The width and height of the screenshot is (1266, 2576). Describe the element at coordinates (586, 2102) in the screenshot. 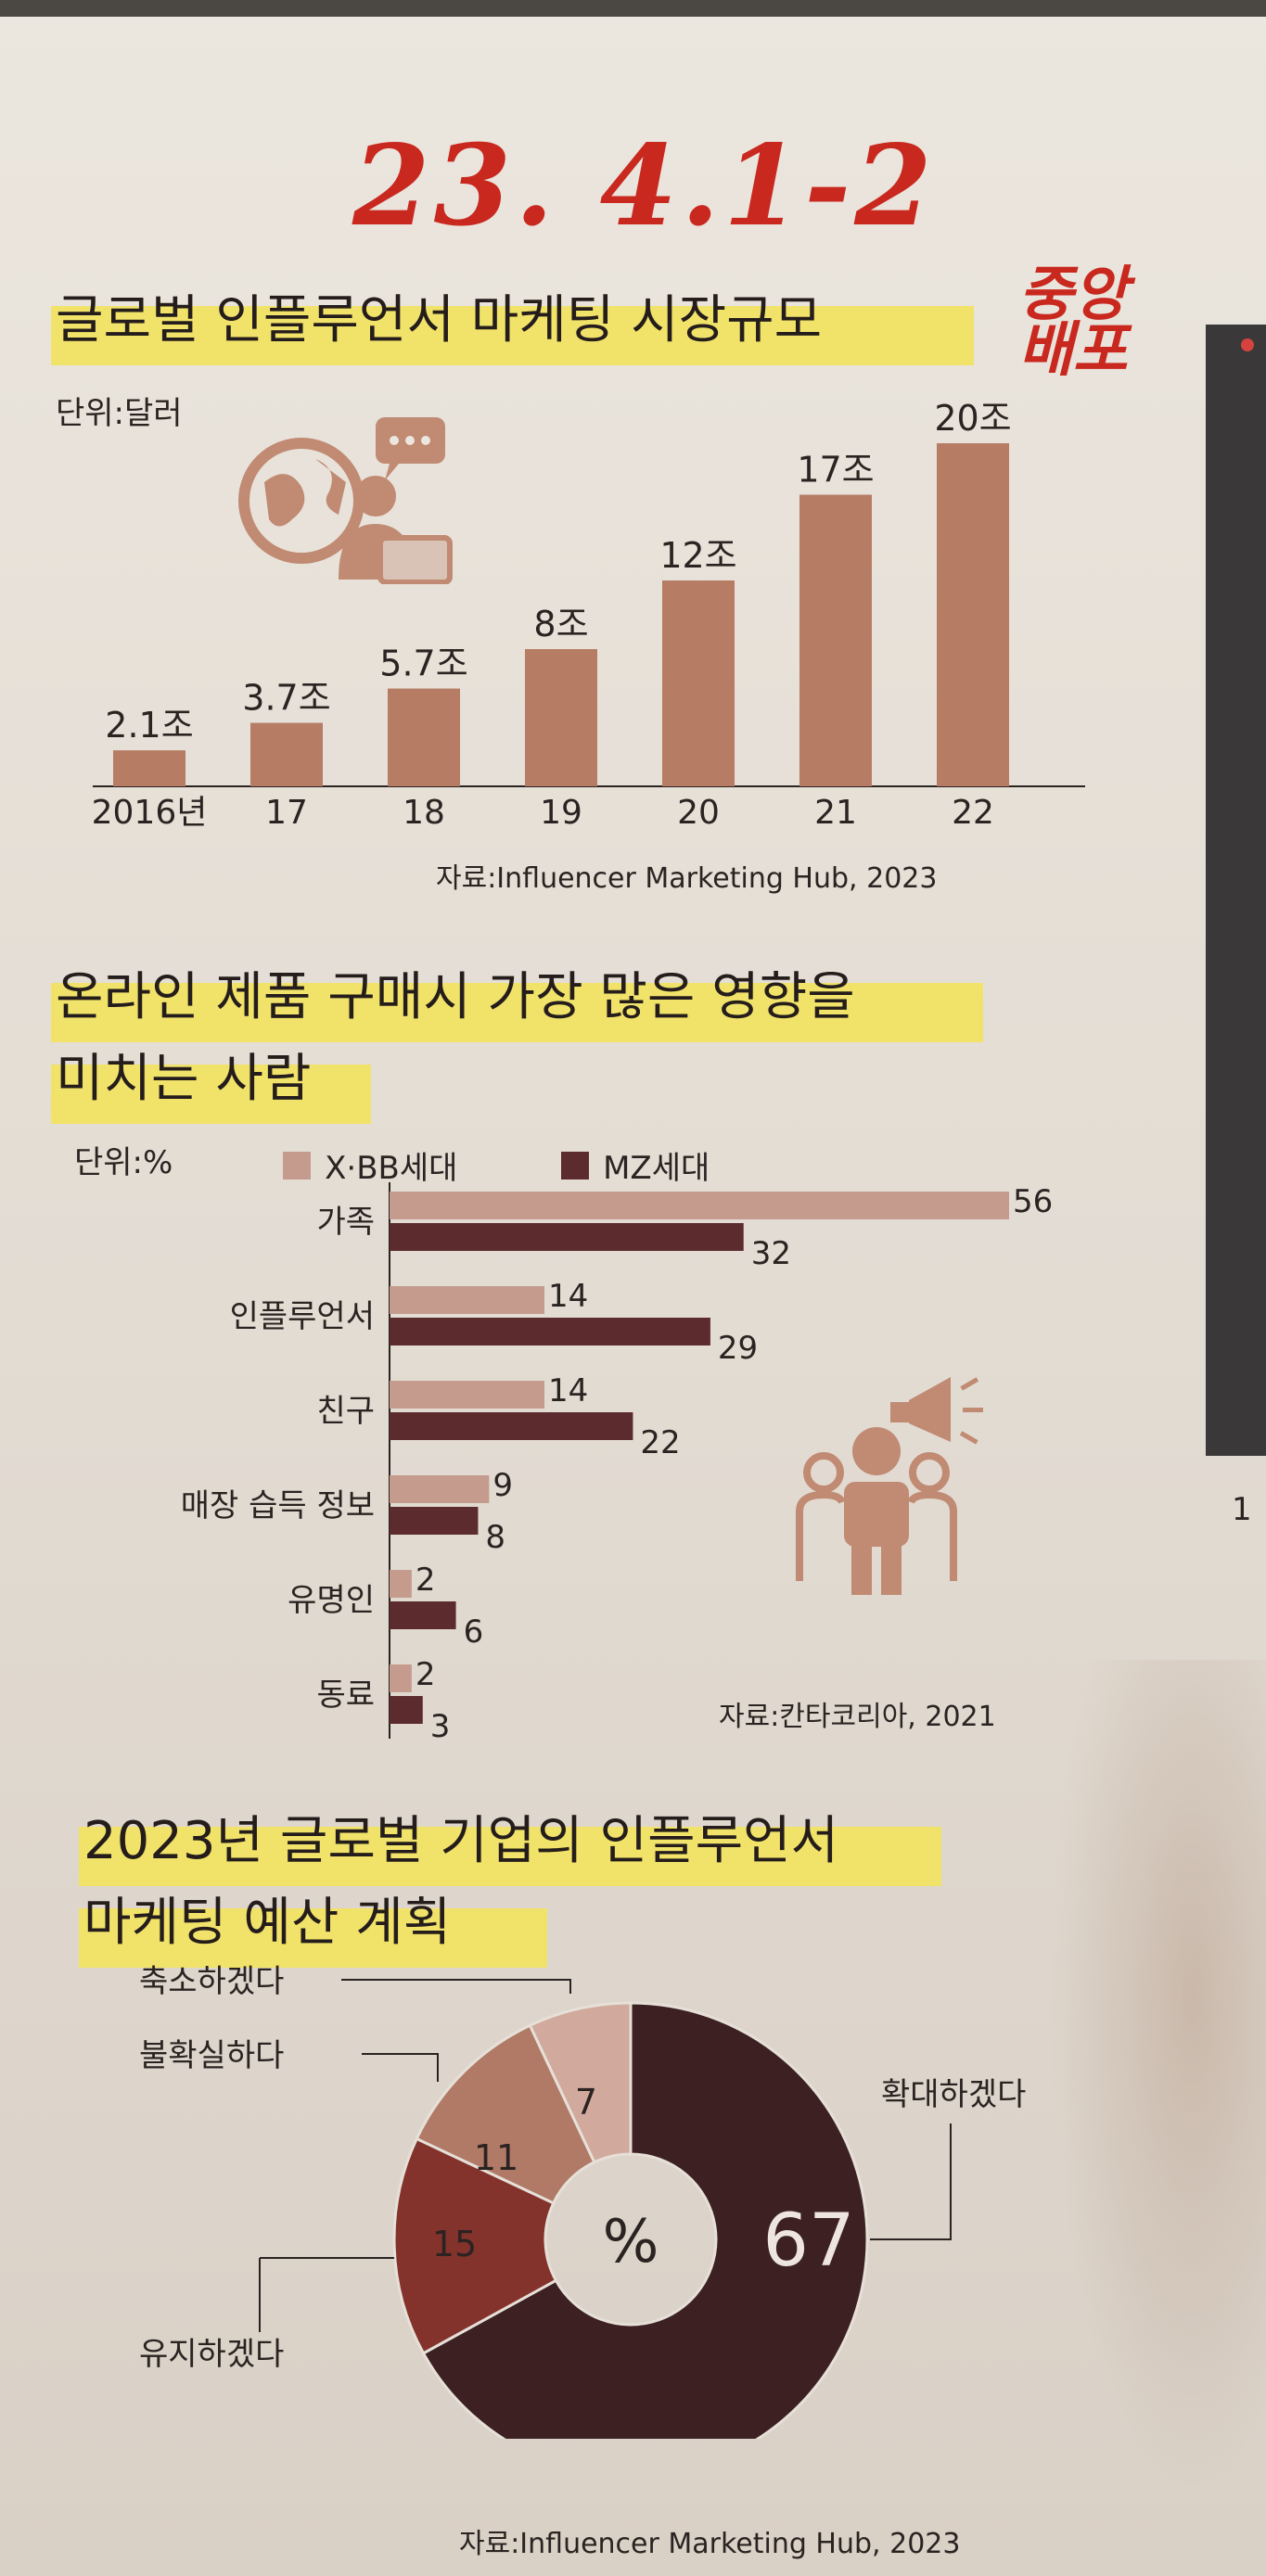

I see `data-label: 7` at that location.